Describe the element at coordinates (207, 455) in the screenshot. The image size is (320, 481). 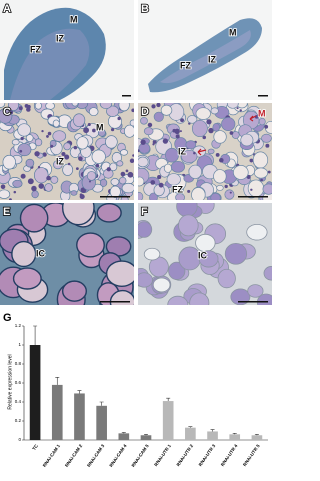
I see `x-tick-label: RNAi-UTR 3` at that location.